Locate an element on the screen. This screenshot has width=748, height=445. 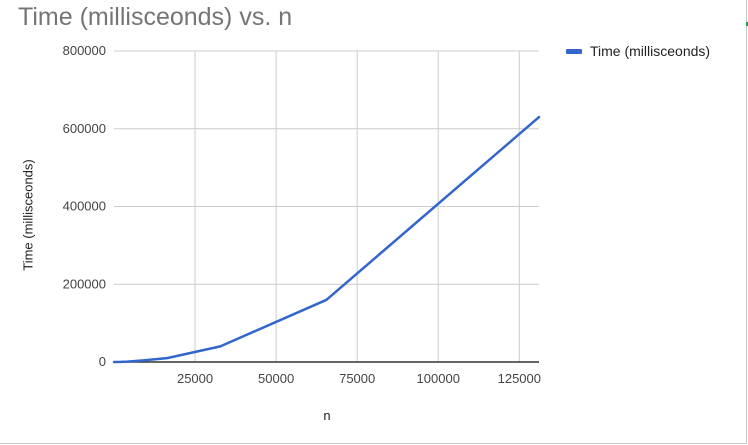
x-tick-label: 75000 is located at coordinates (357, 378).